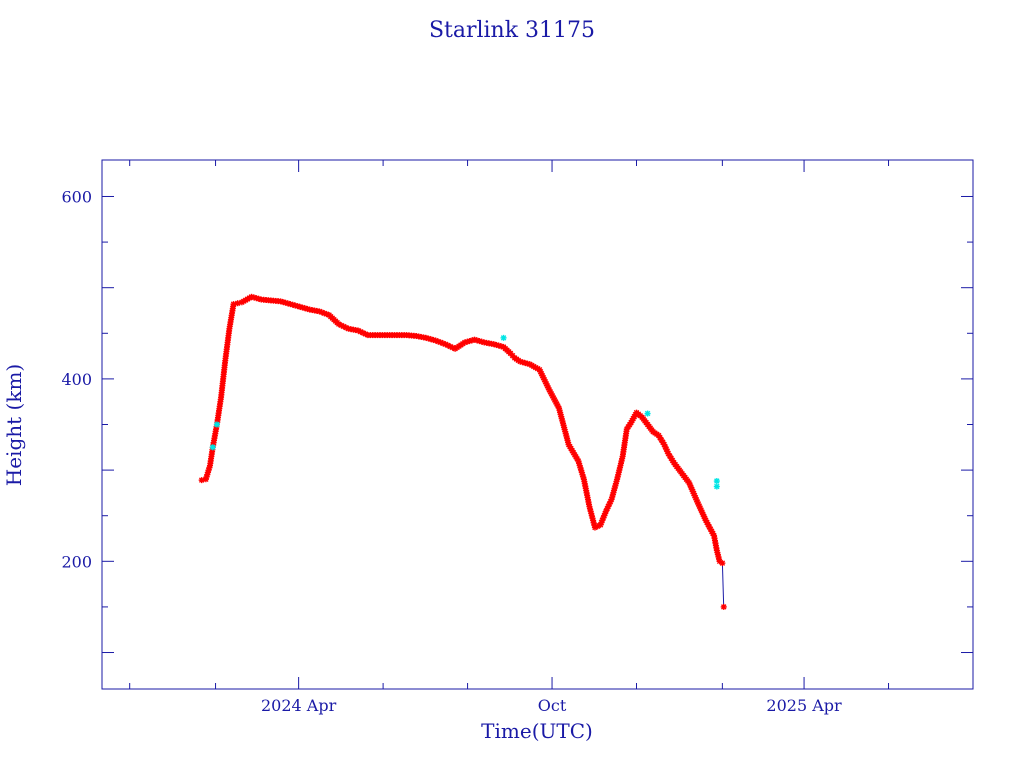 This screenshot has width=1024, height=768. I want to click on y-tick-label: 400, so click(76, 379).